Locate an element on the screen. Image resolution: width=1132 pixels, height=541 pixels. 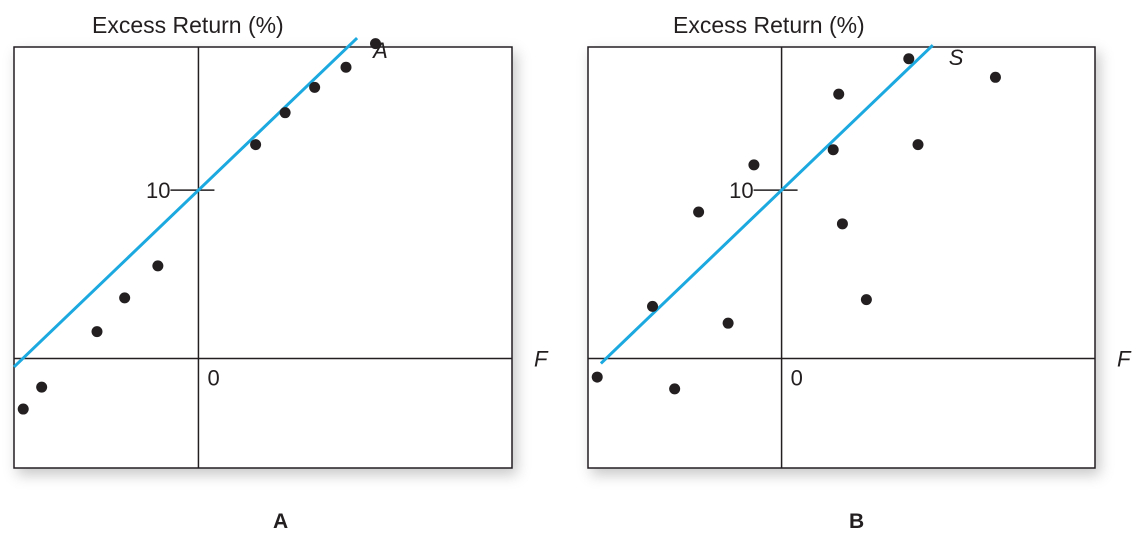
origin-label-a: 0 is located at coordinates (213, 378).